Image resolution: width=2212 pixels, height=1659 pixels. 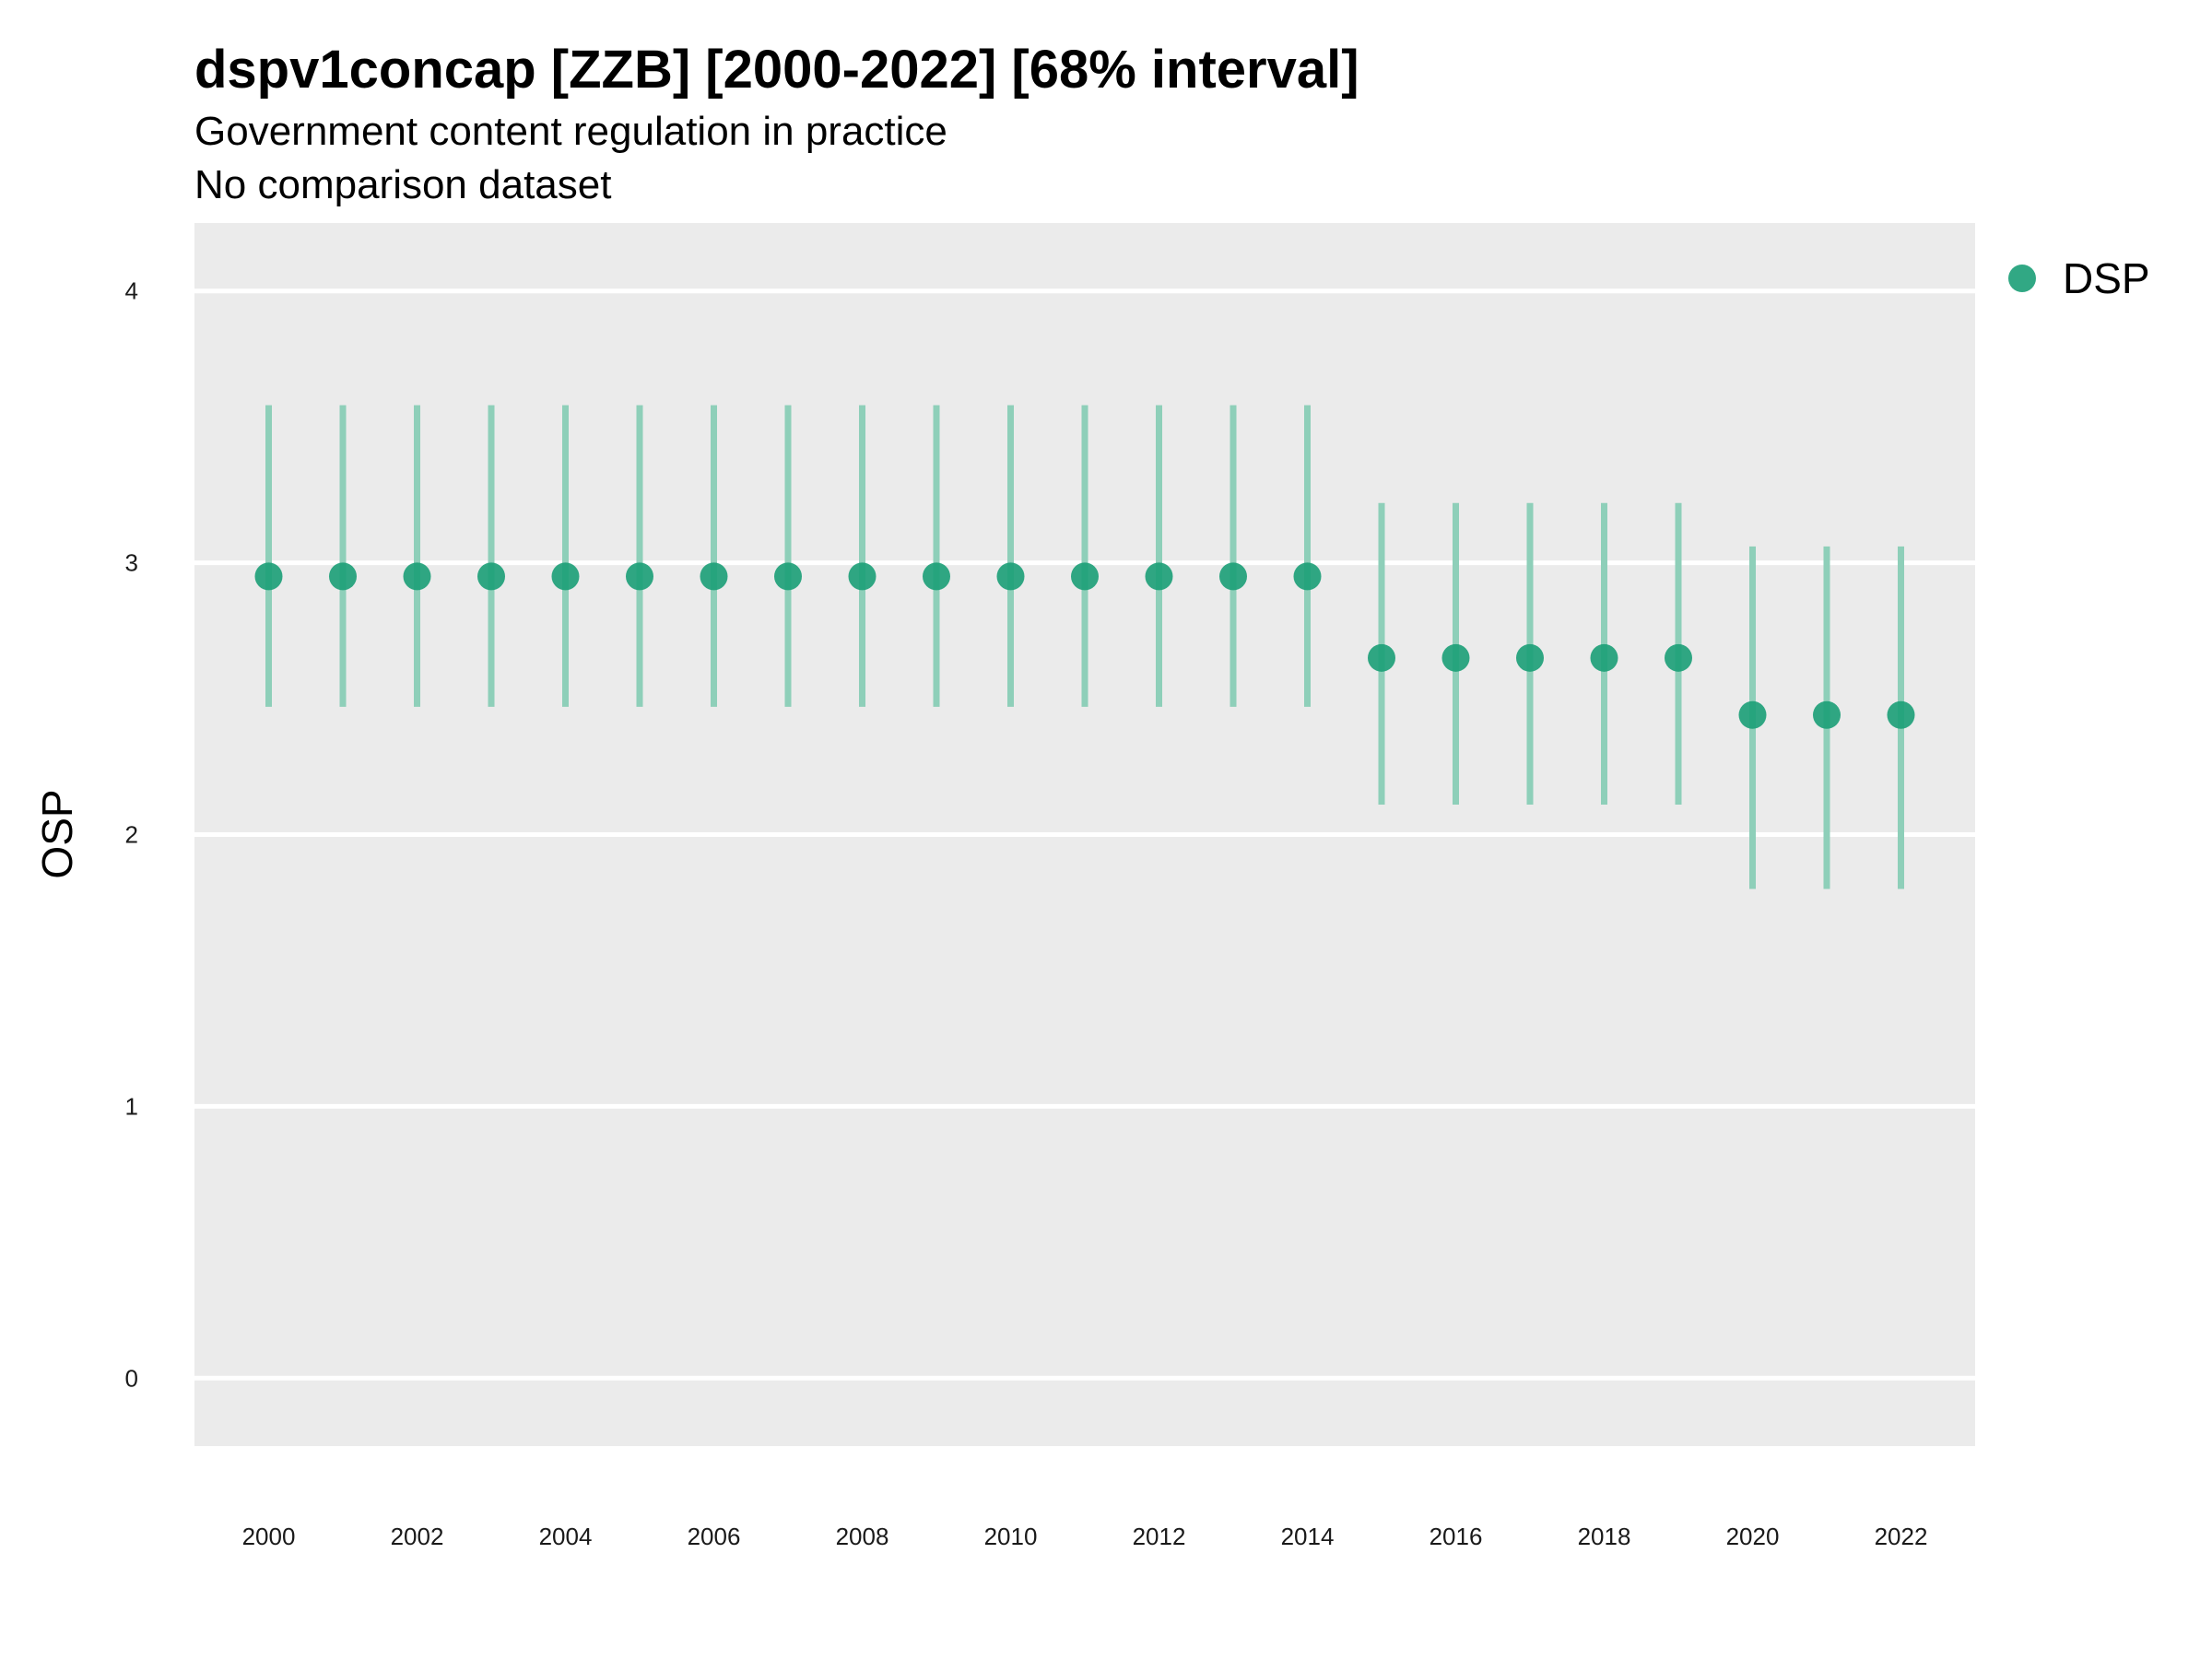 What do you see at coordinates (131, 563) in the screenshot?
I see `y-tick-label: 3` at bounding box center [131, 563].